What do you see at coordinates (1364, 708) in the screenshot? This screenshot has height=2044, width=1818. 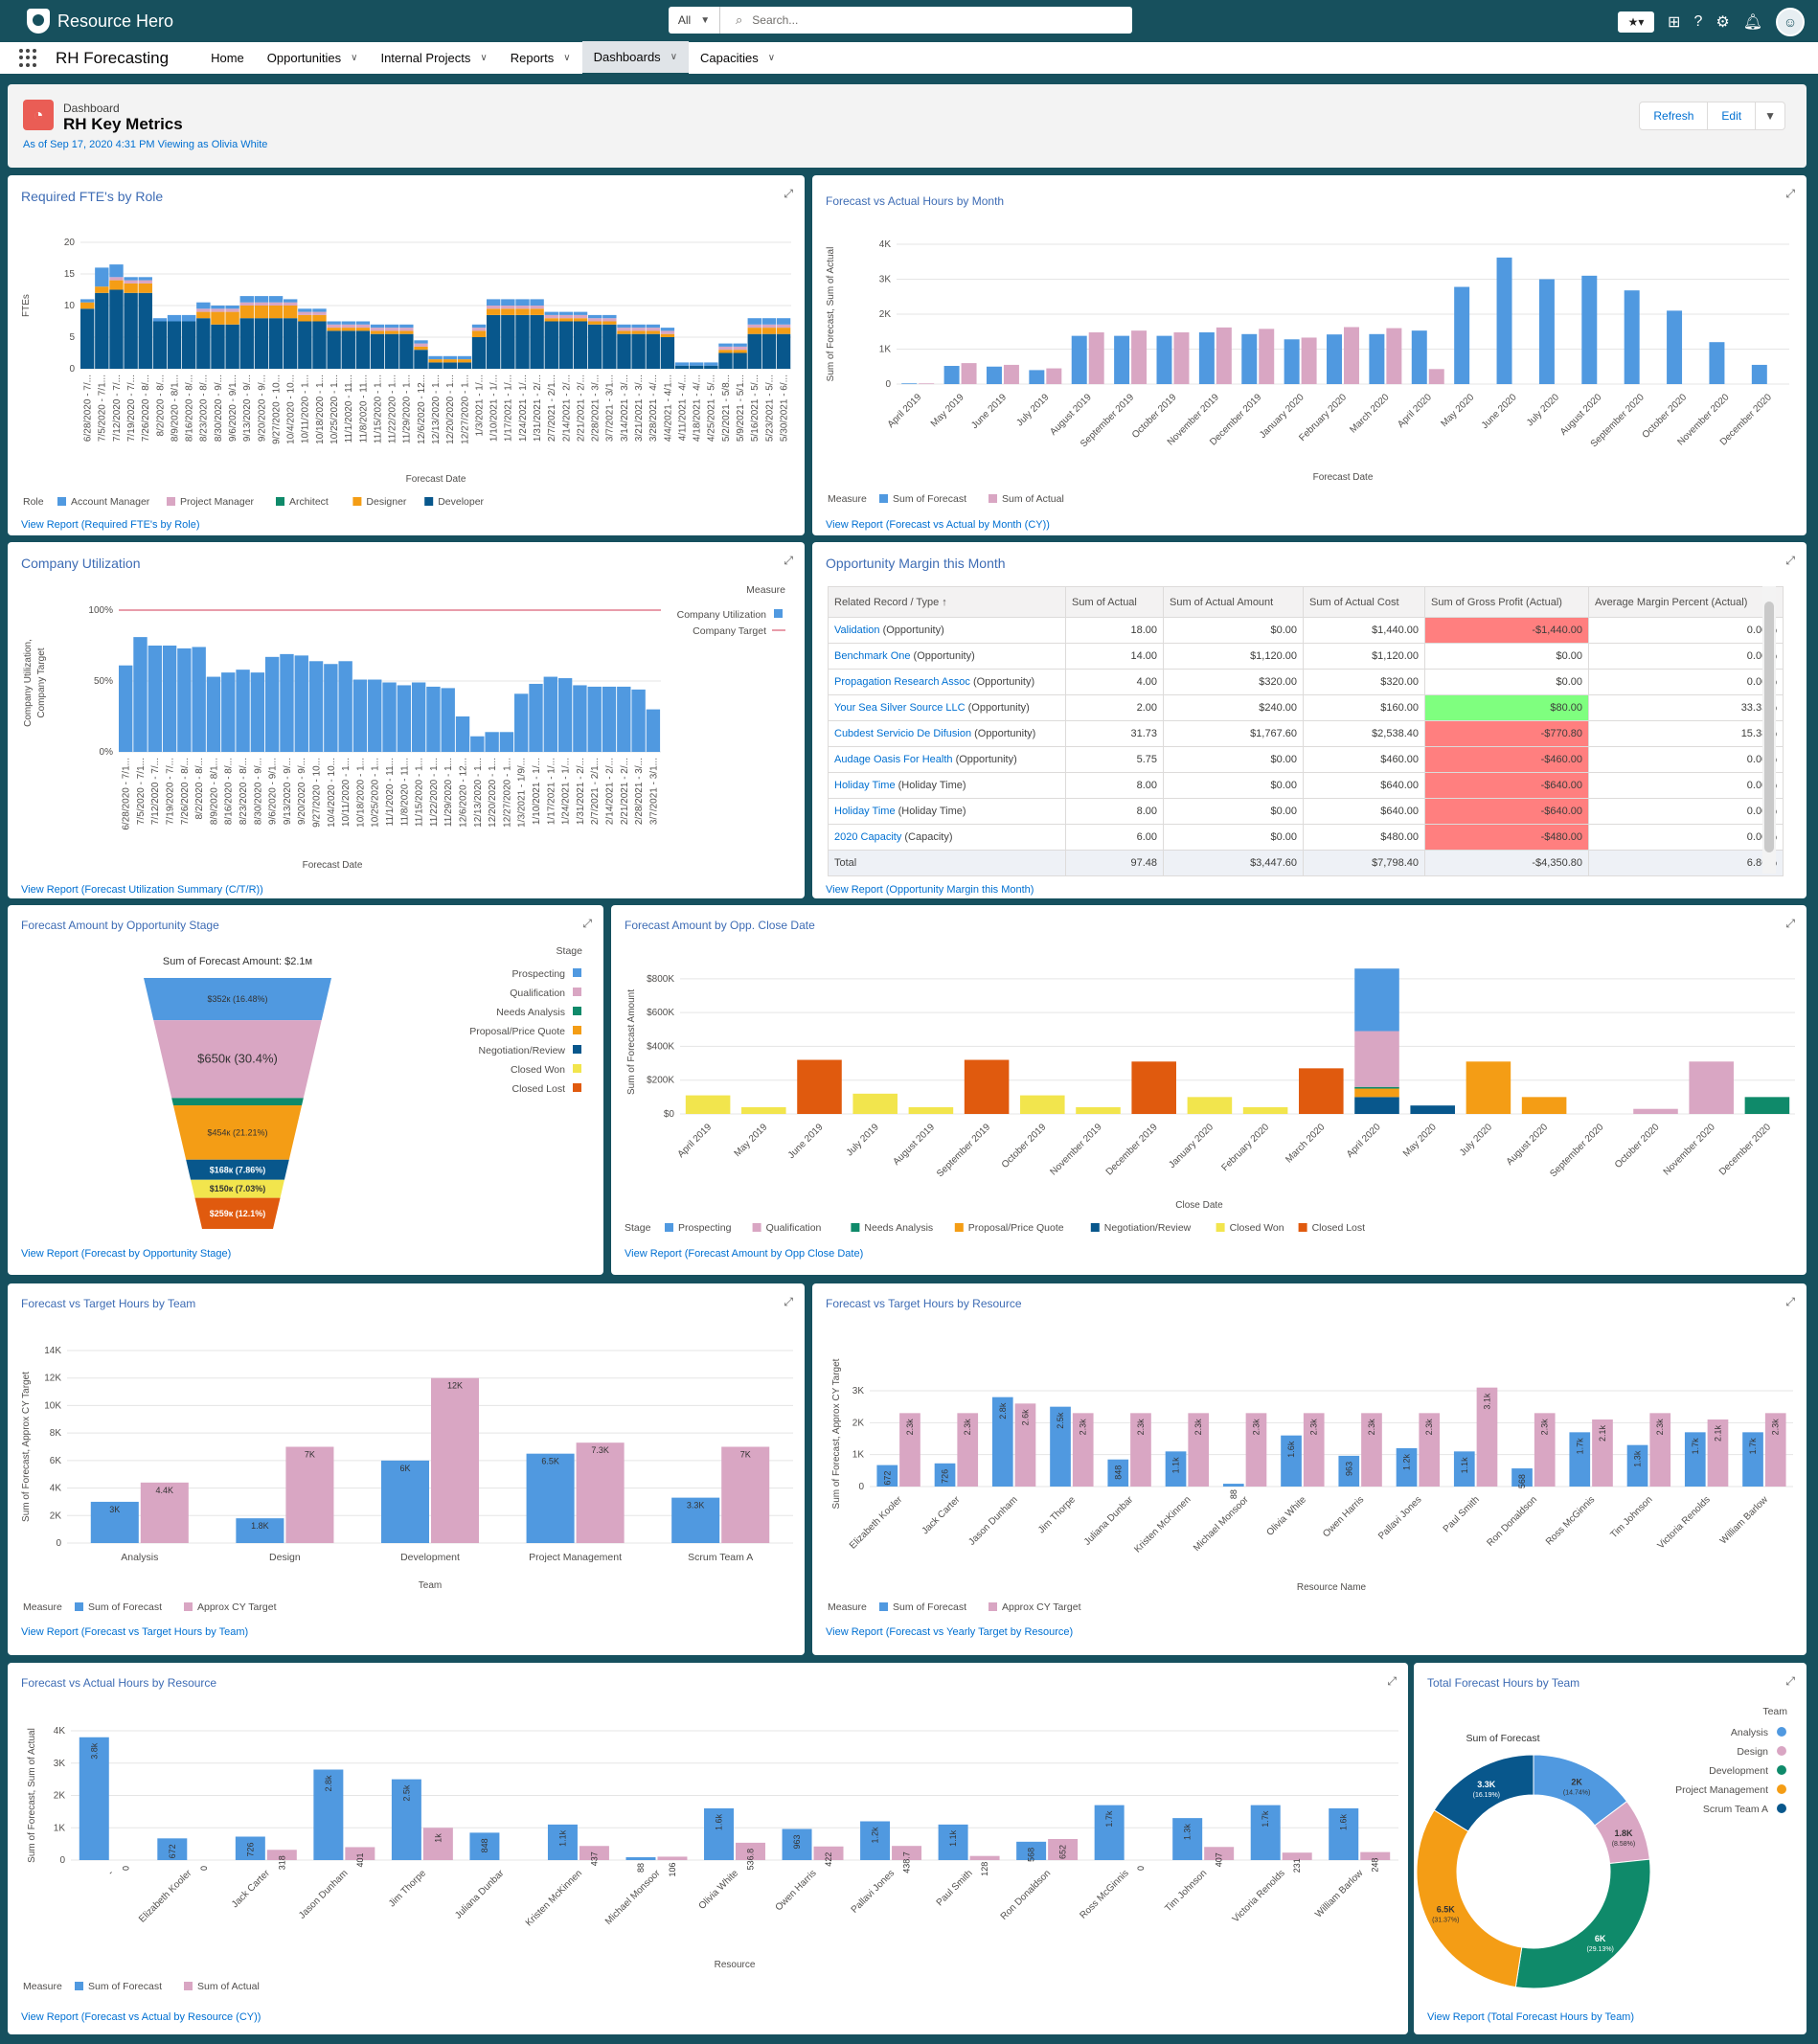 I see `cost-cell: $160.00` at bounding box center [1364, 708].